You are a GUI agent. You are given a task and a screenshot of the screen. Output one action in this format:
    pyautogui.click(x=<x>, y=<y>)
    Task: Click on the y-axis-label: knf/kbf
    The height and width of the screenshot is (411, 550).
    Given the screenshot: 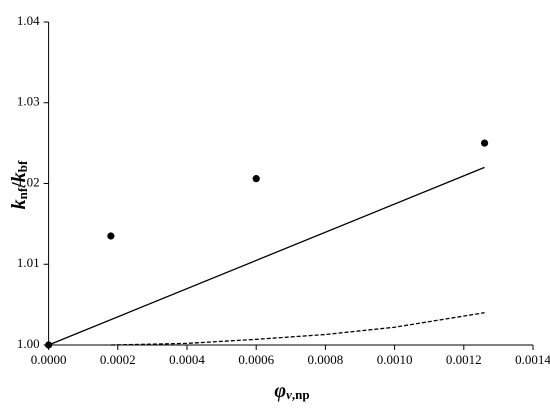 What is the action you would take?
    pyautogui.click(x=19, y=184)
    